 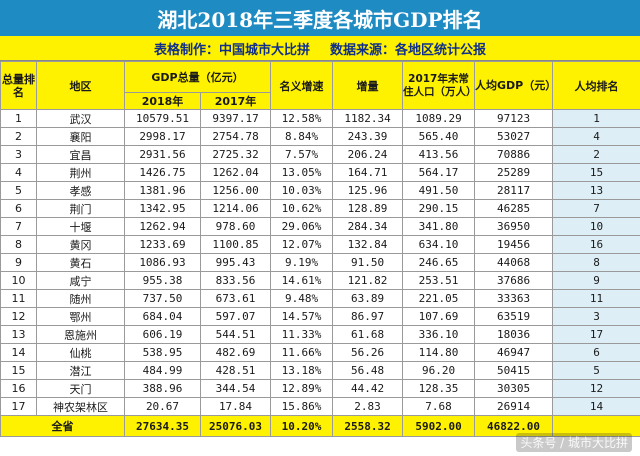 I want to click on rank-cell: 14, so click(x=18, y=352).